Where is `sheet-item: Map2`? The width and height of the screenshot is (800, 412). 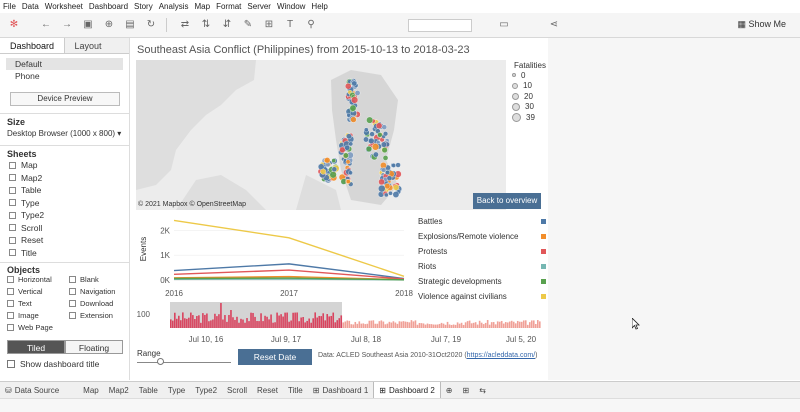 sheet-item: Map2 is located at coordinates (64, 178).